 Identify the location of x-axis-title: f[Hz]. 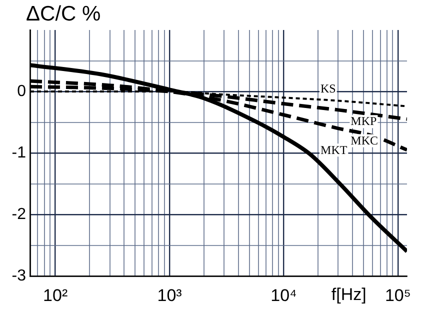
(348, 294).